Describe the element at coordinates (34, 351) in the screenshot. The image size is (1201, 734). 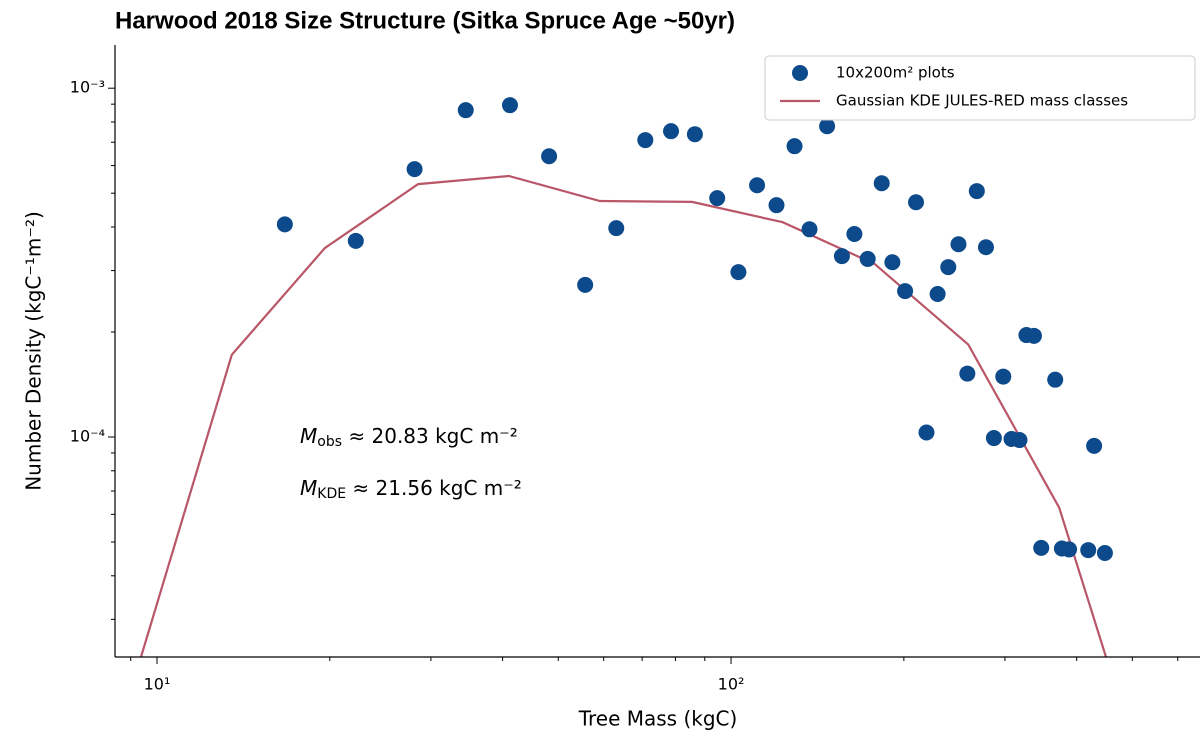
I see `y-axis-label: Number Density (kgC⁻¹m⁻²)` at that location.